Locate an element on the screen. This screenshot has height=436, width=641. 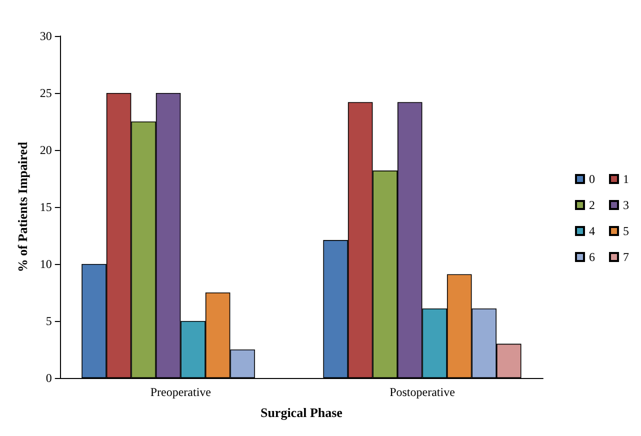
legend-label: 0 is located at coordinates (592, 179).